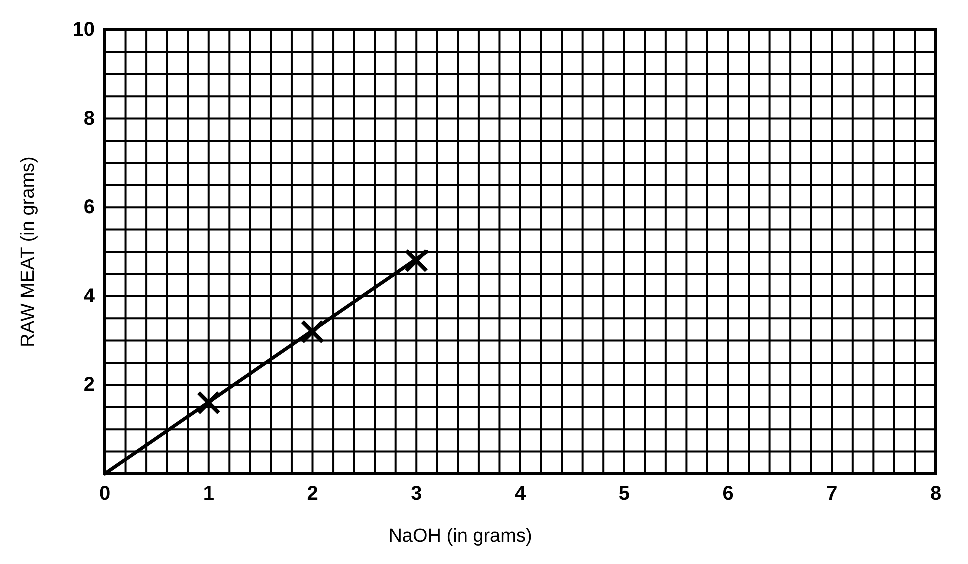 The image size is (968, 564). Describe the element at coordinates (460, 536) in the screenshot. I see `x-axis-title: NaOH (in grams)` at that location.